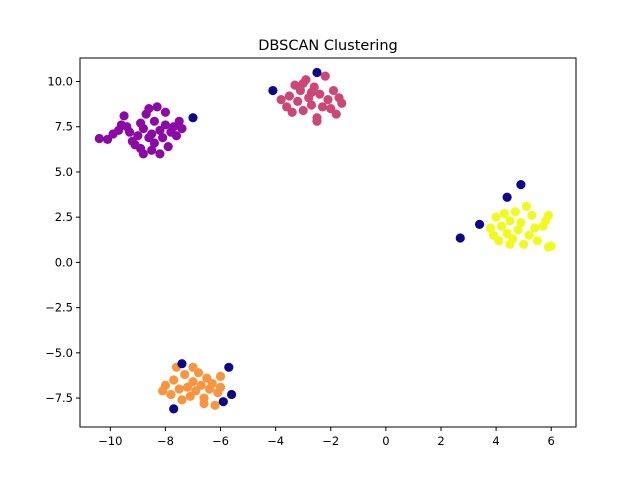  What do you see at coordinates (551, 441) in the screenshot?
I see `x-tick-label: 6` at bounding box center [551, 441].